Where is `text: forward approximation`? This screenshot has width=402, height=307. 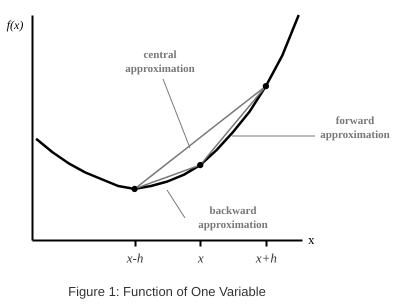
text: forward approximation is located at coordinates (355, 128).